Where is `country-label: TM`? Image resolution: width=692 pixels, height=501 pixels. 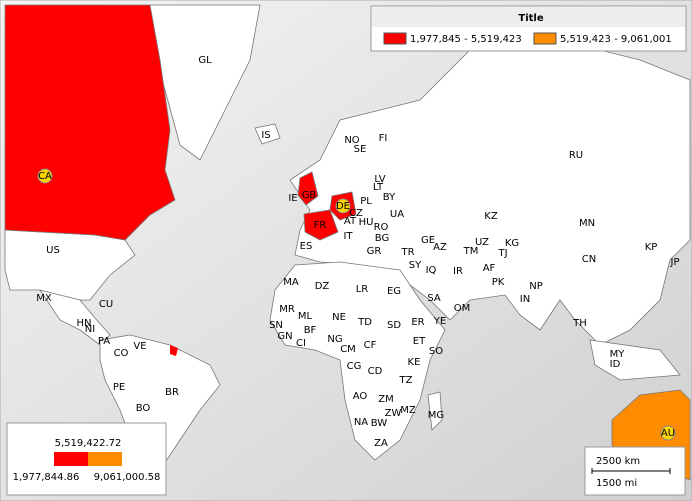
country-label: TM is located at coordinates (471, 251).